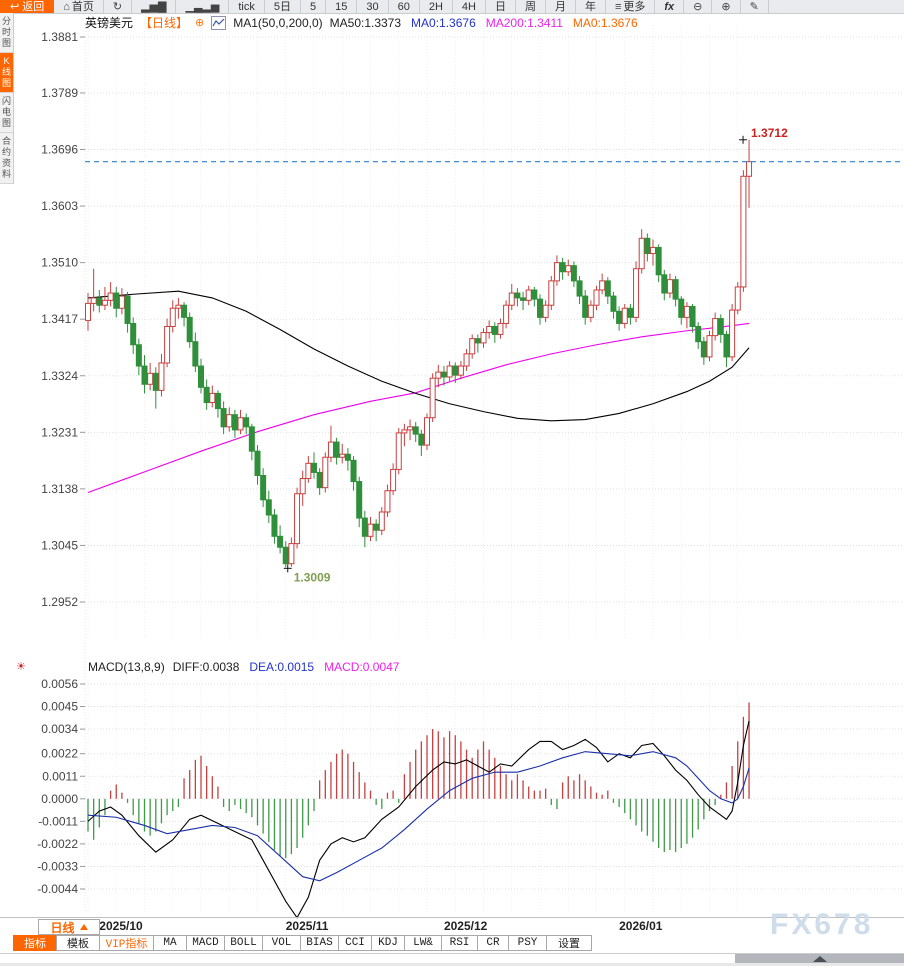 The width and height of the screenshot is (904, 966). What do you see at coordinates (355, 943) in the screenshot?
I see `indicator-tab-CCI: CCI` at bounding box center [355, 943].